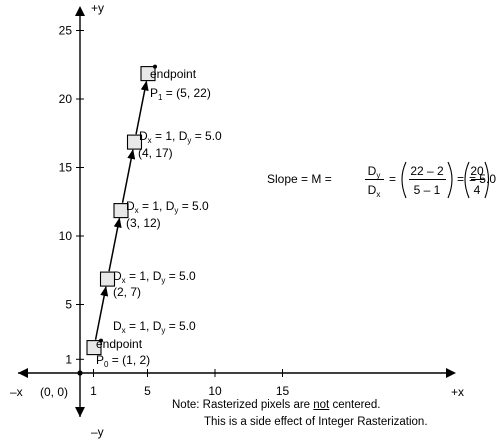 The image size is (500, 441). I want to click on y-tick-label: 20, so click(66, 99).